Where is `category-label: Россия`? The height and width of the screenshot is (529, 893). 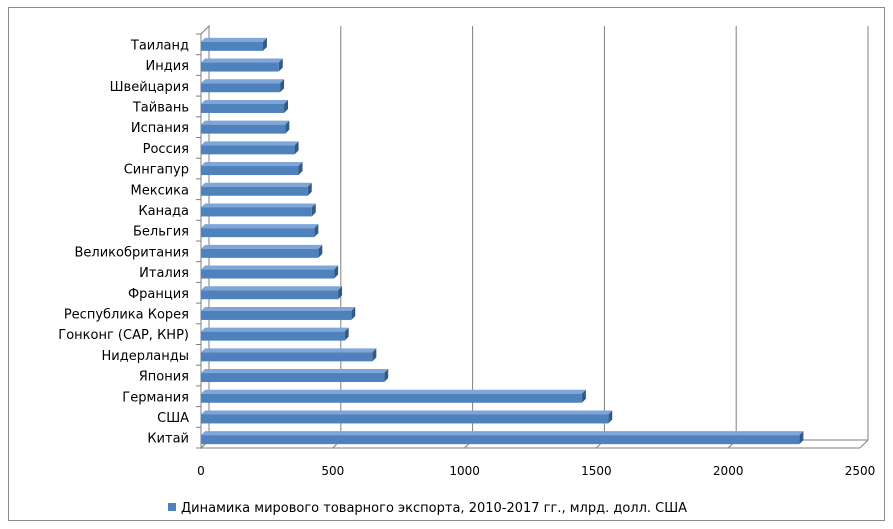 category-label: Россия is located at coordinates (166, 149).